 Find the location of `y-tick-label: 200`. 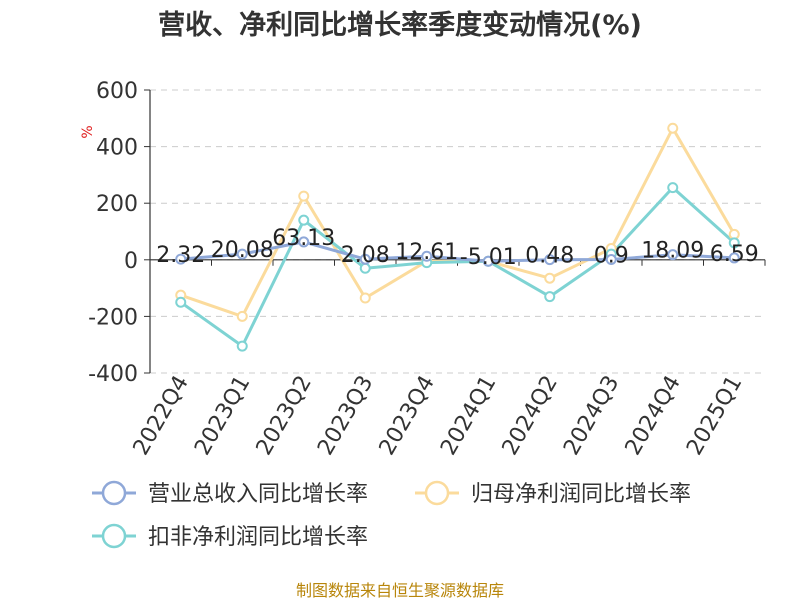

y-tick-label: 200 is located at coordinates (117, 204).